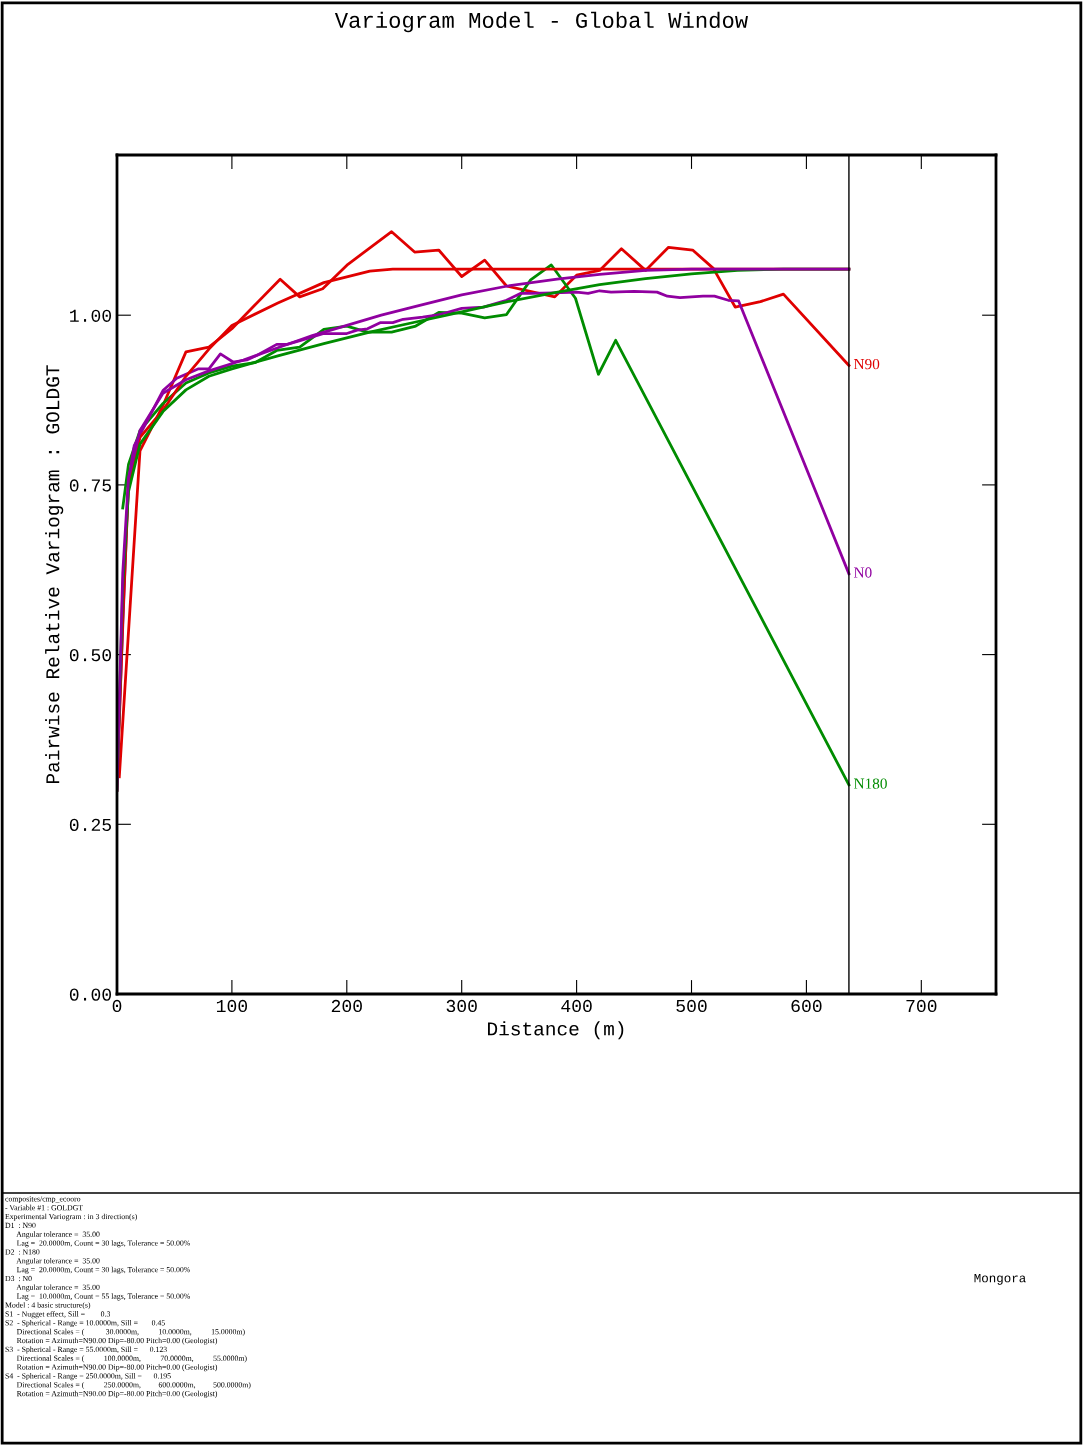 The height and width of the screenshot is (1446, 1083). I want to click on x-tick-label: 500, so click(691, 1006).